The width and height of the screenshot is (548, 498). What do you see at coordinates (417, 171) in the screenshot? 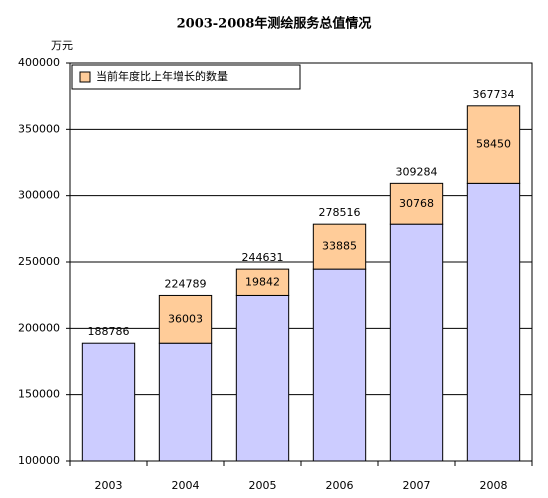
I see `total-label: 309284` at bounding box center [417, 171].